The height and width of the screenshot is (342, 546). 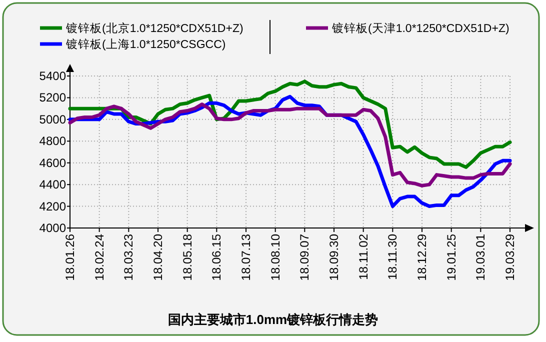 What do you see at coordinates (129, 257) in the screenshot?
I see `x-tick-label: 18.03.23` at bounding box center [129, 257].